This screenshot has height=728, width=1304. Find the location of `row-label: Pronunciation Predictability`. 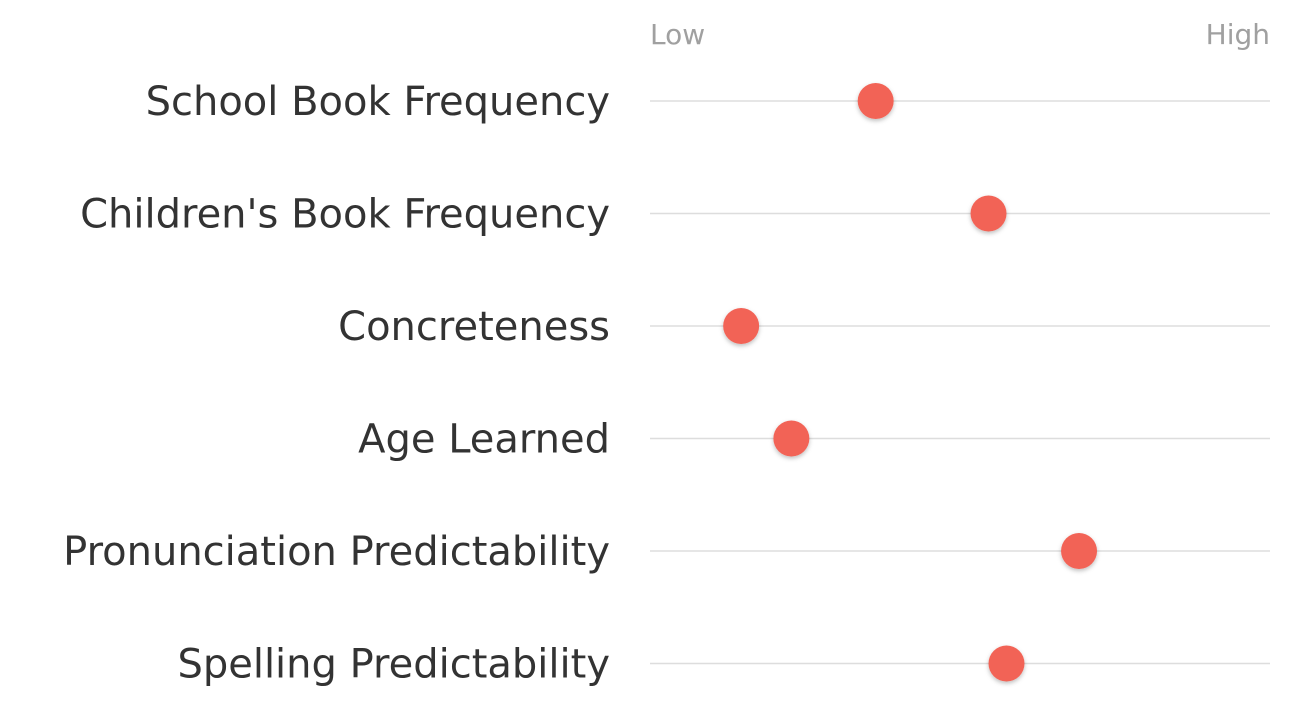

row-label: Pronunciation Predictability is located at coordinates (336, 552).